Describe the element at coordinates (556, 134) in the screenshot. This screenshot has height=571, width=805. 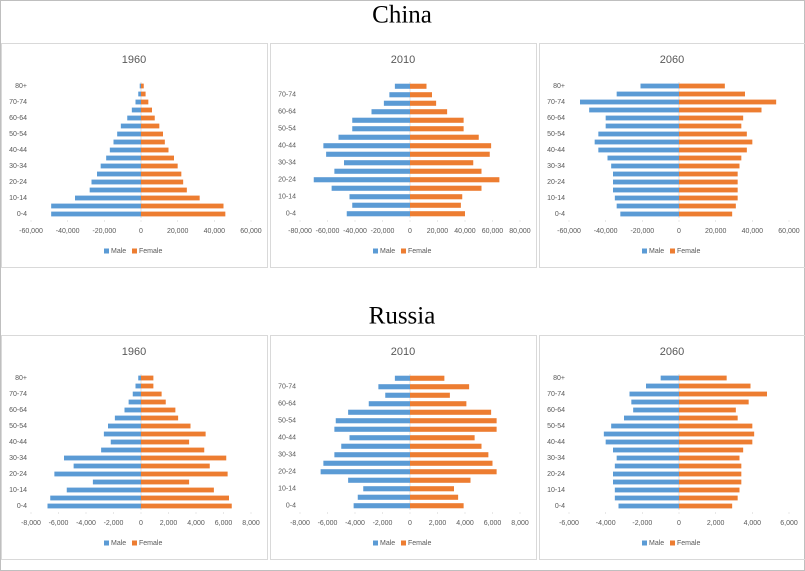
I see `y-tick-label: 50-54` at that location.